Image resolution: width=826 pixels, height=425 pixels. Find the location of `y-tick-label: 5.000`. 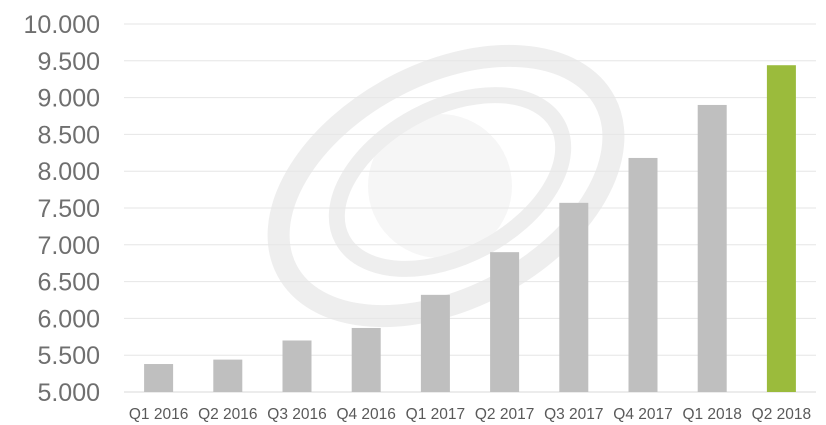

y-tick-label: 5.000 is located at coordinates (68, 393).